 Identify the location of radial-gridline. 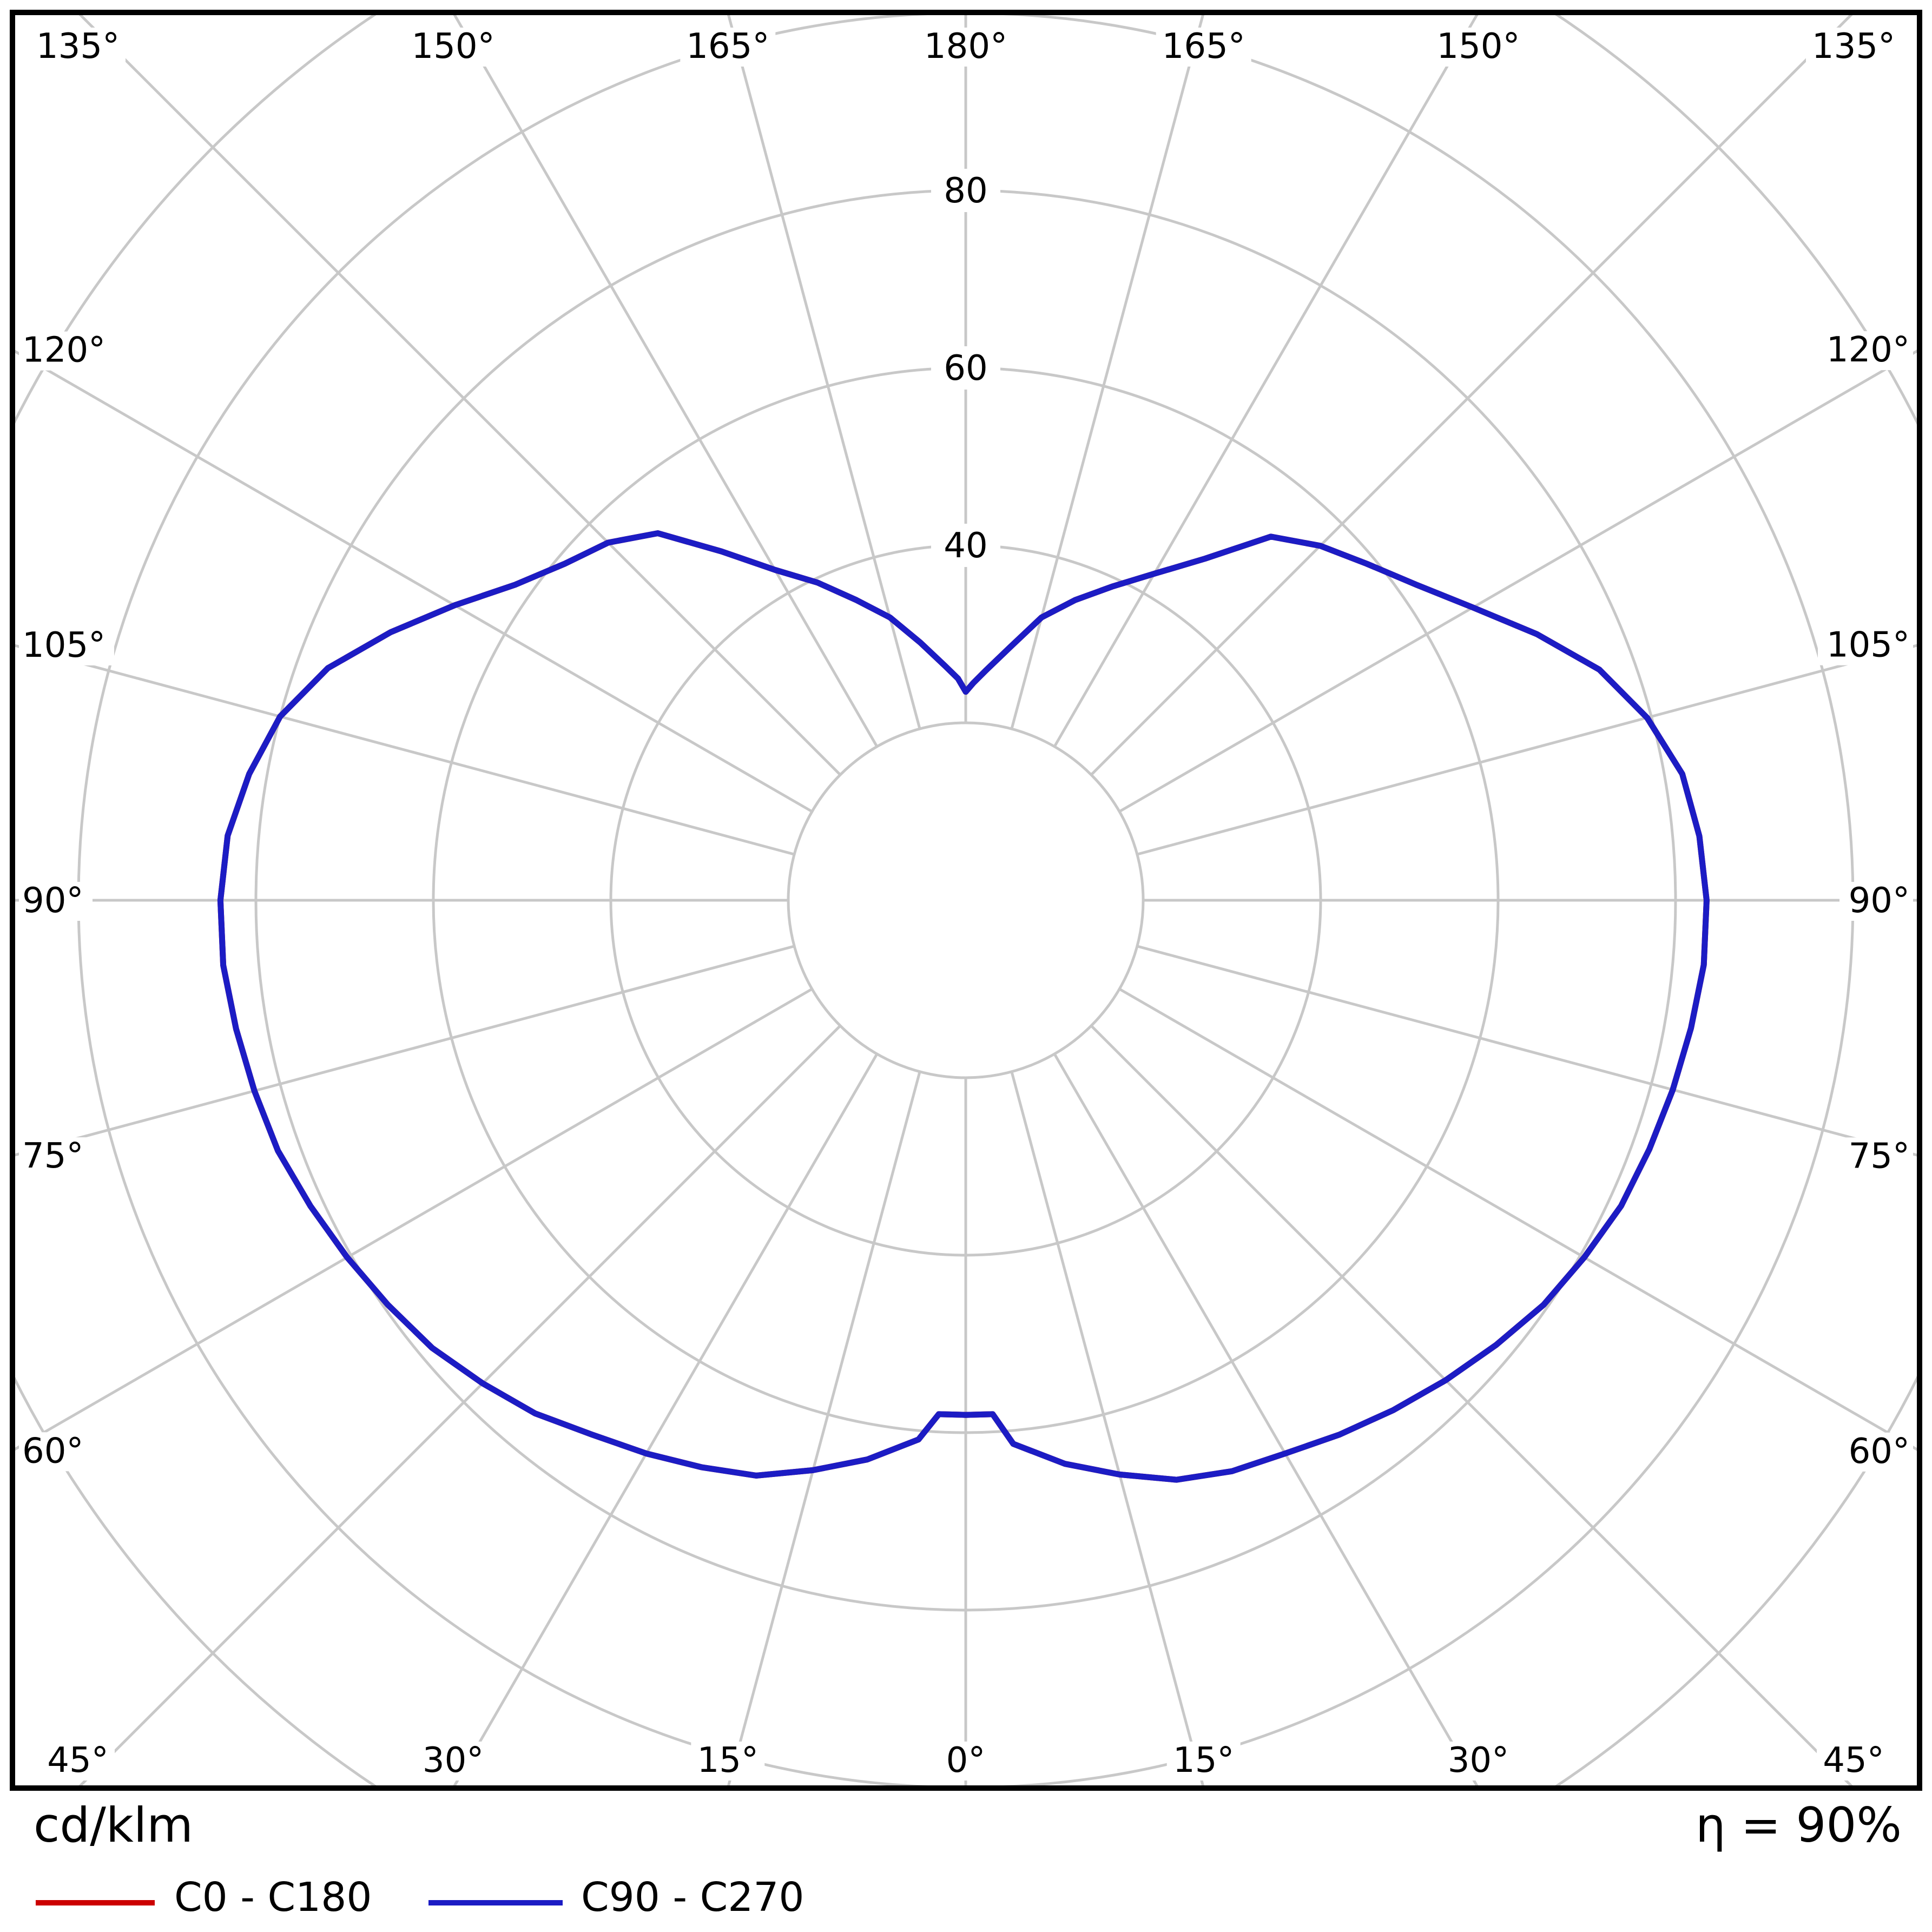
(966, 900).